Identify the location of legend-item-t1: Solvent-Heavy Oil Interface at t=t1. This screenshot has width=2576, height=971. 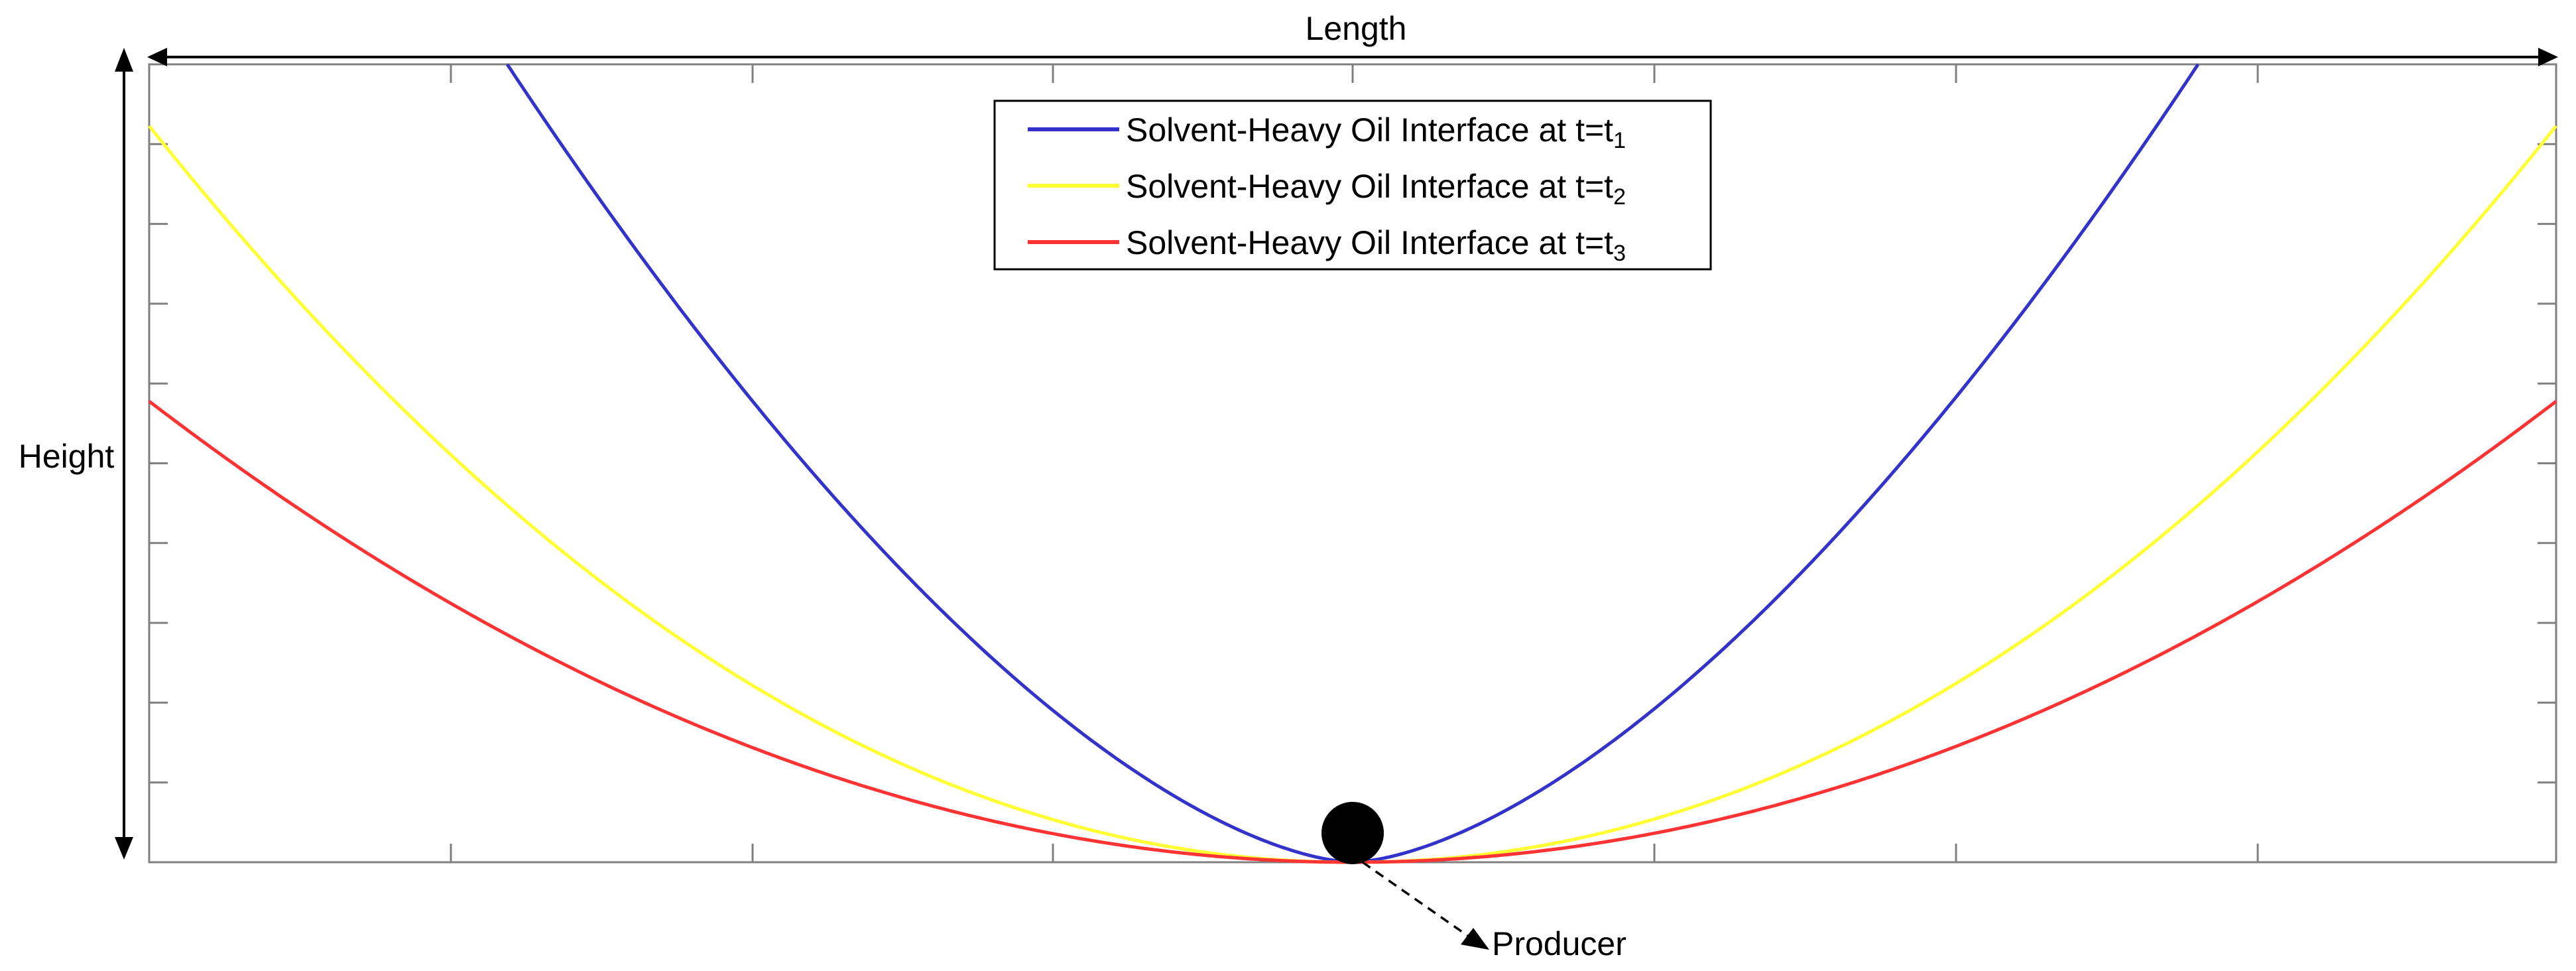
(1327, 132).